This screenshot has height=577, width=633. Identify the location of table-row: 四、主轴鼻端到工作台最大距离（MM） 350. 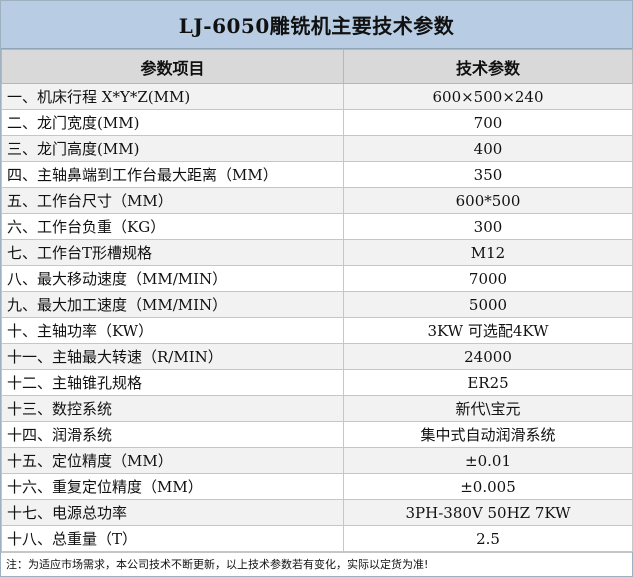
(317, 174).